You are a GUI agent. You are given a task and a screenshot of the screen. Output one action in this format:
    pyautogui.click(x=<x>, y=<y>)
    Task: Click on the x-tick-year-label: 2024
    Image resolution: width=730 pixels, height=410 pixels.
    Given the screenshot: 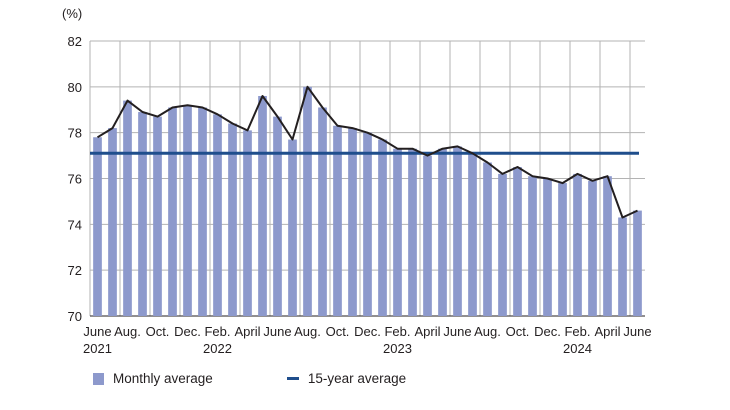 What is the action you would take?
    pyautogui.click(x=577, y=348)
    